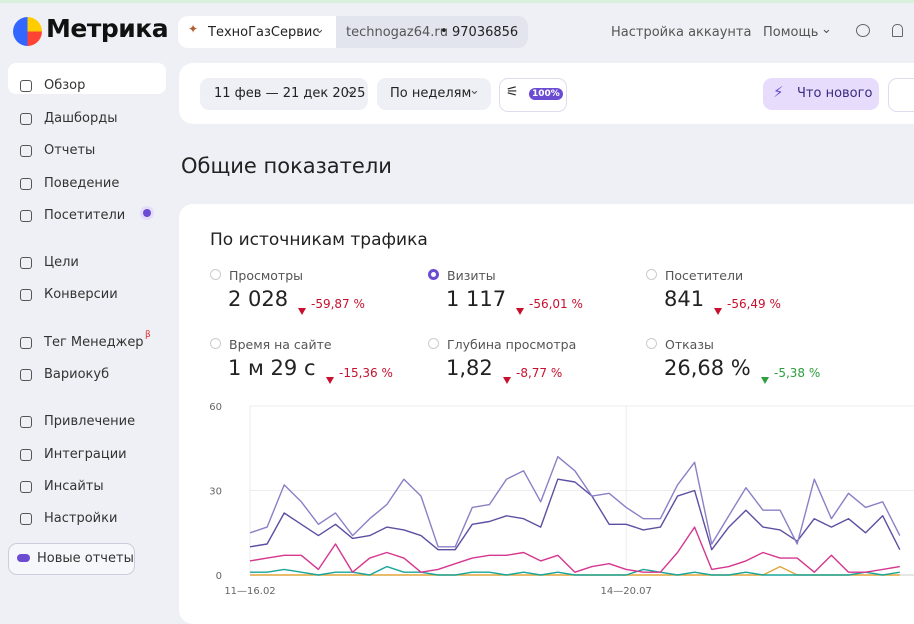 The image size is (914, 624). I want to click on nav-item: Обзор, so click(65, 85).